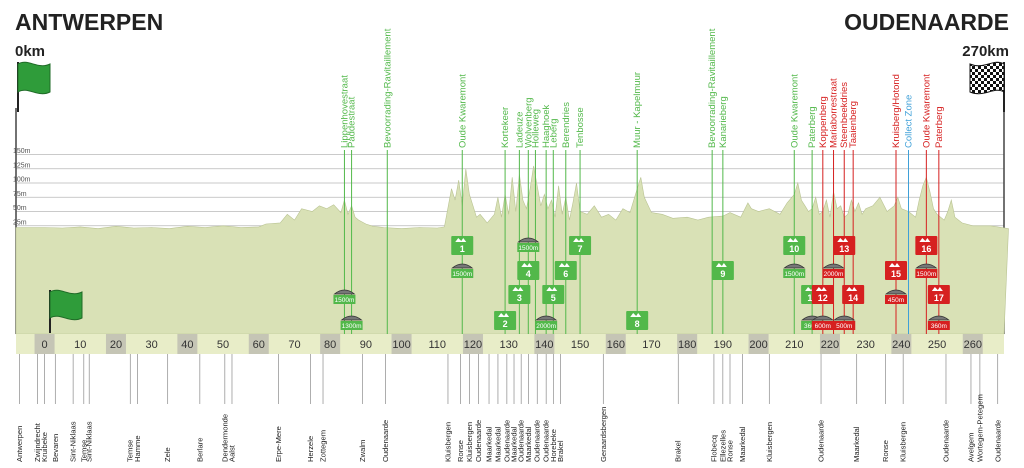 The height and width of the screenshot is (468, 1024). Describe the element at coordinates (713, 448) in the screenshot. I see `place-label: Flobecq` at that location.